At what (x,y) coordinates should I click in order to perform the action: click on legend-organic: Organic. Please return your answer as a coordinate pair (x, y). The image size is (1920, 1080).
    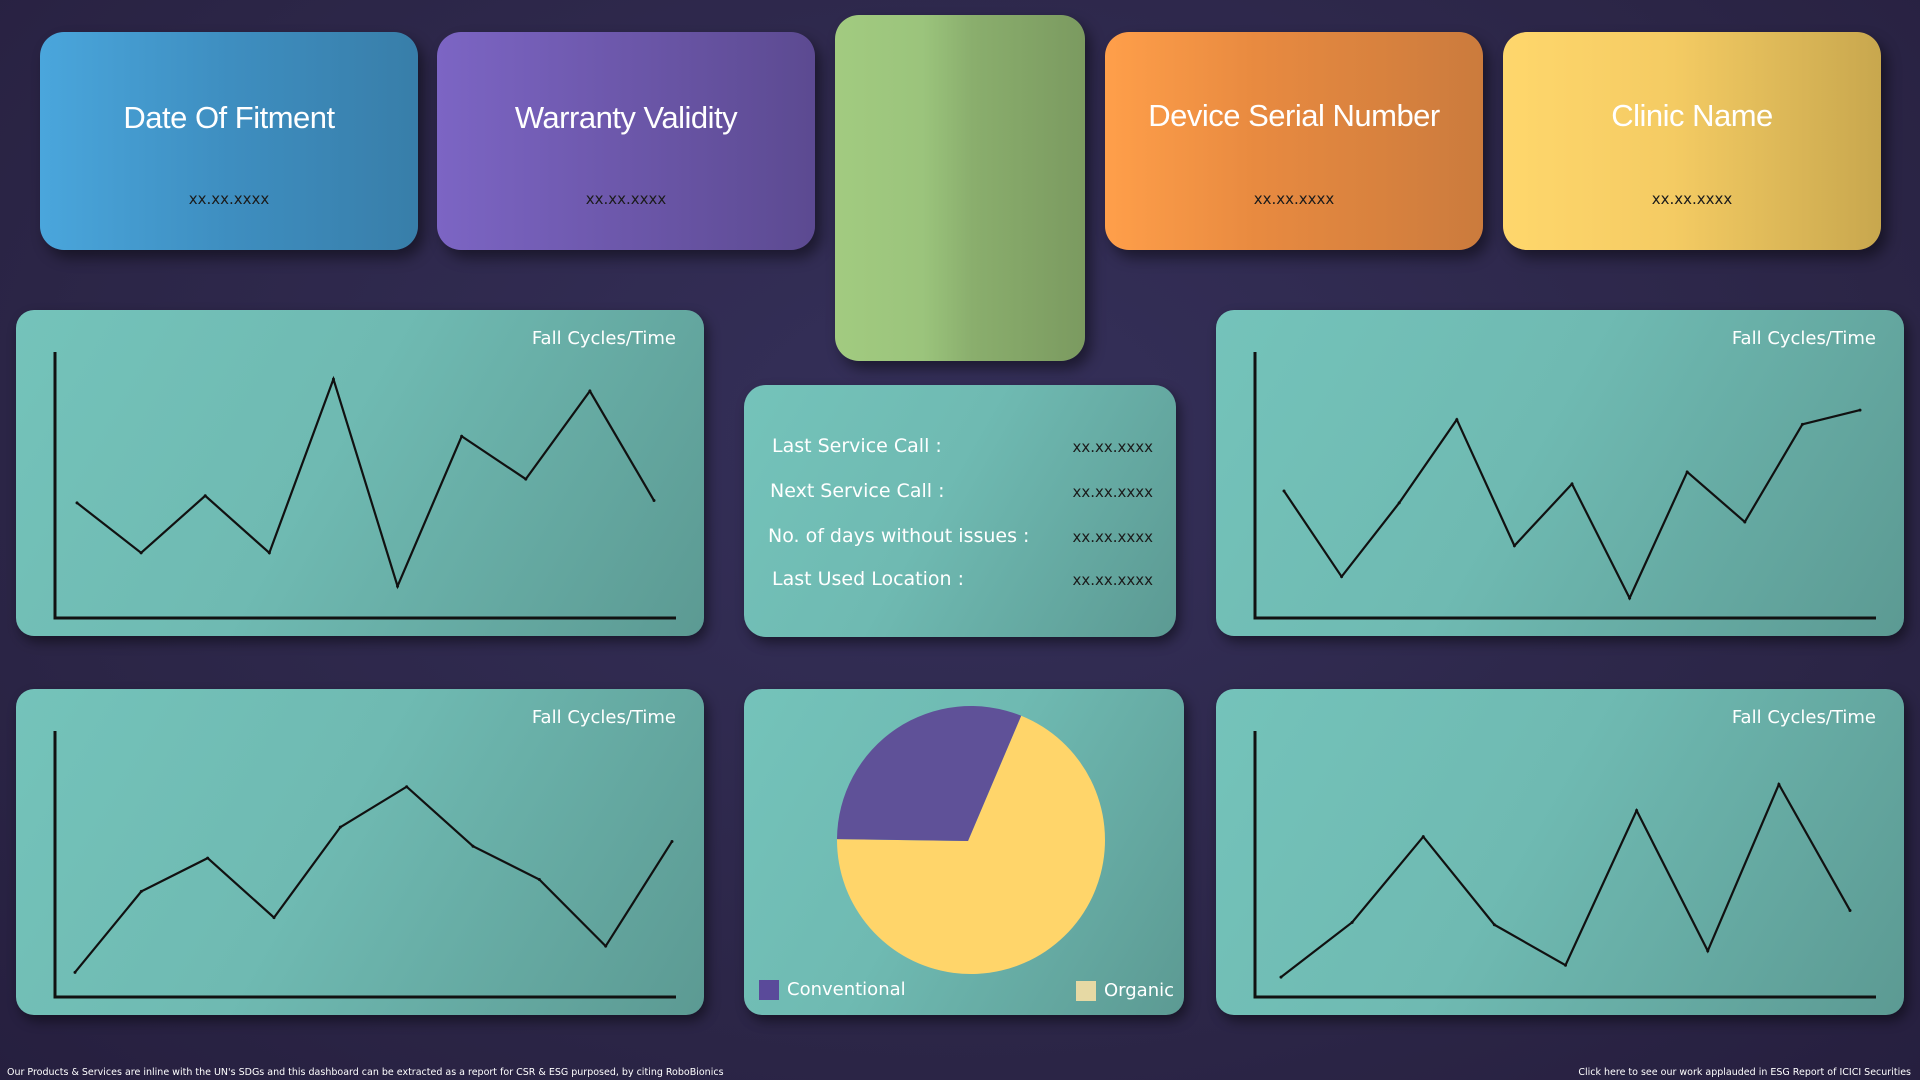
    Looking at the image, I should click on (1125, 990).